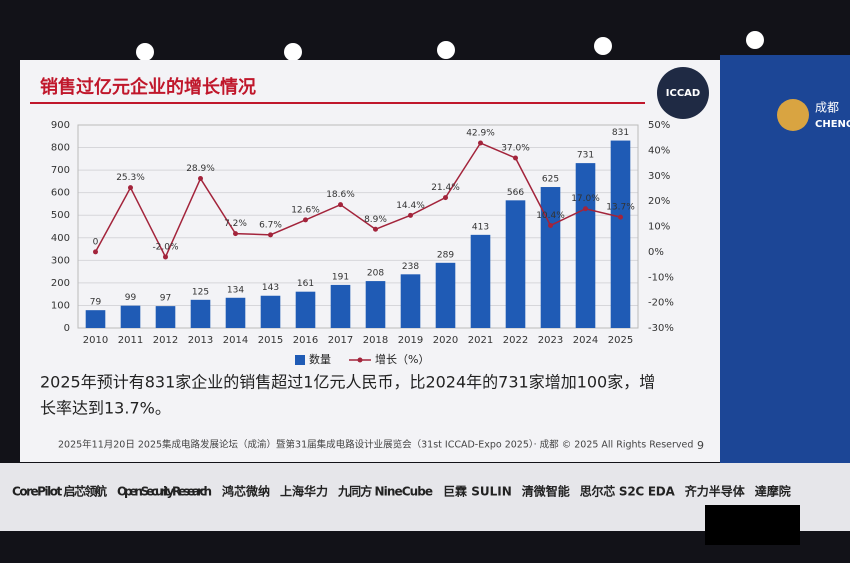  Describe the element at coordinates (200, 340) in the screenshot. I see `x-tick-label: 2013` at that location.